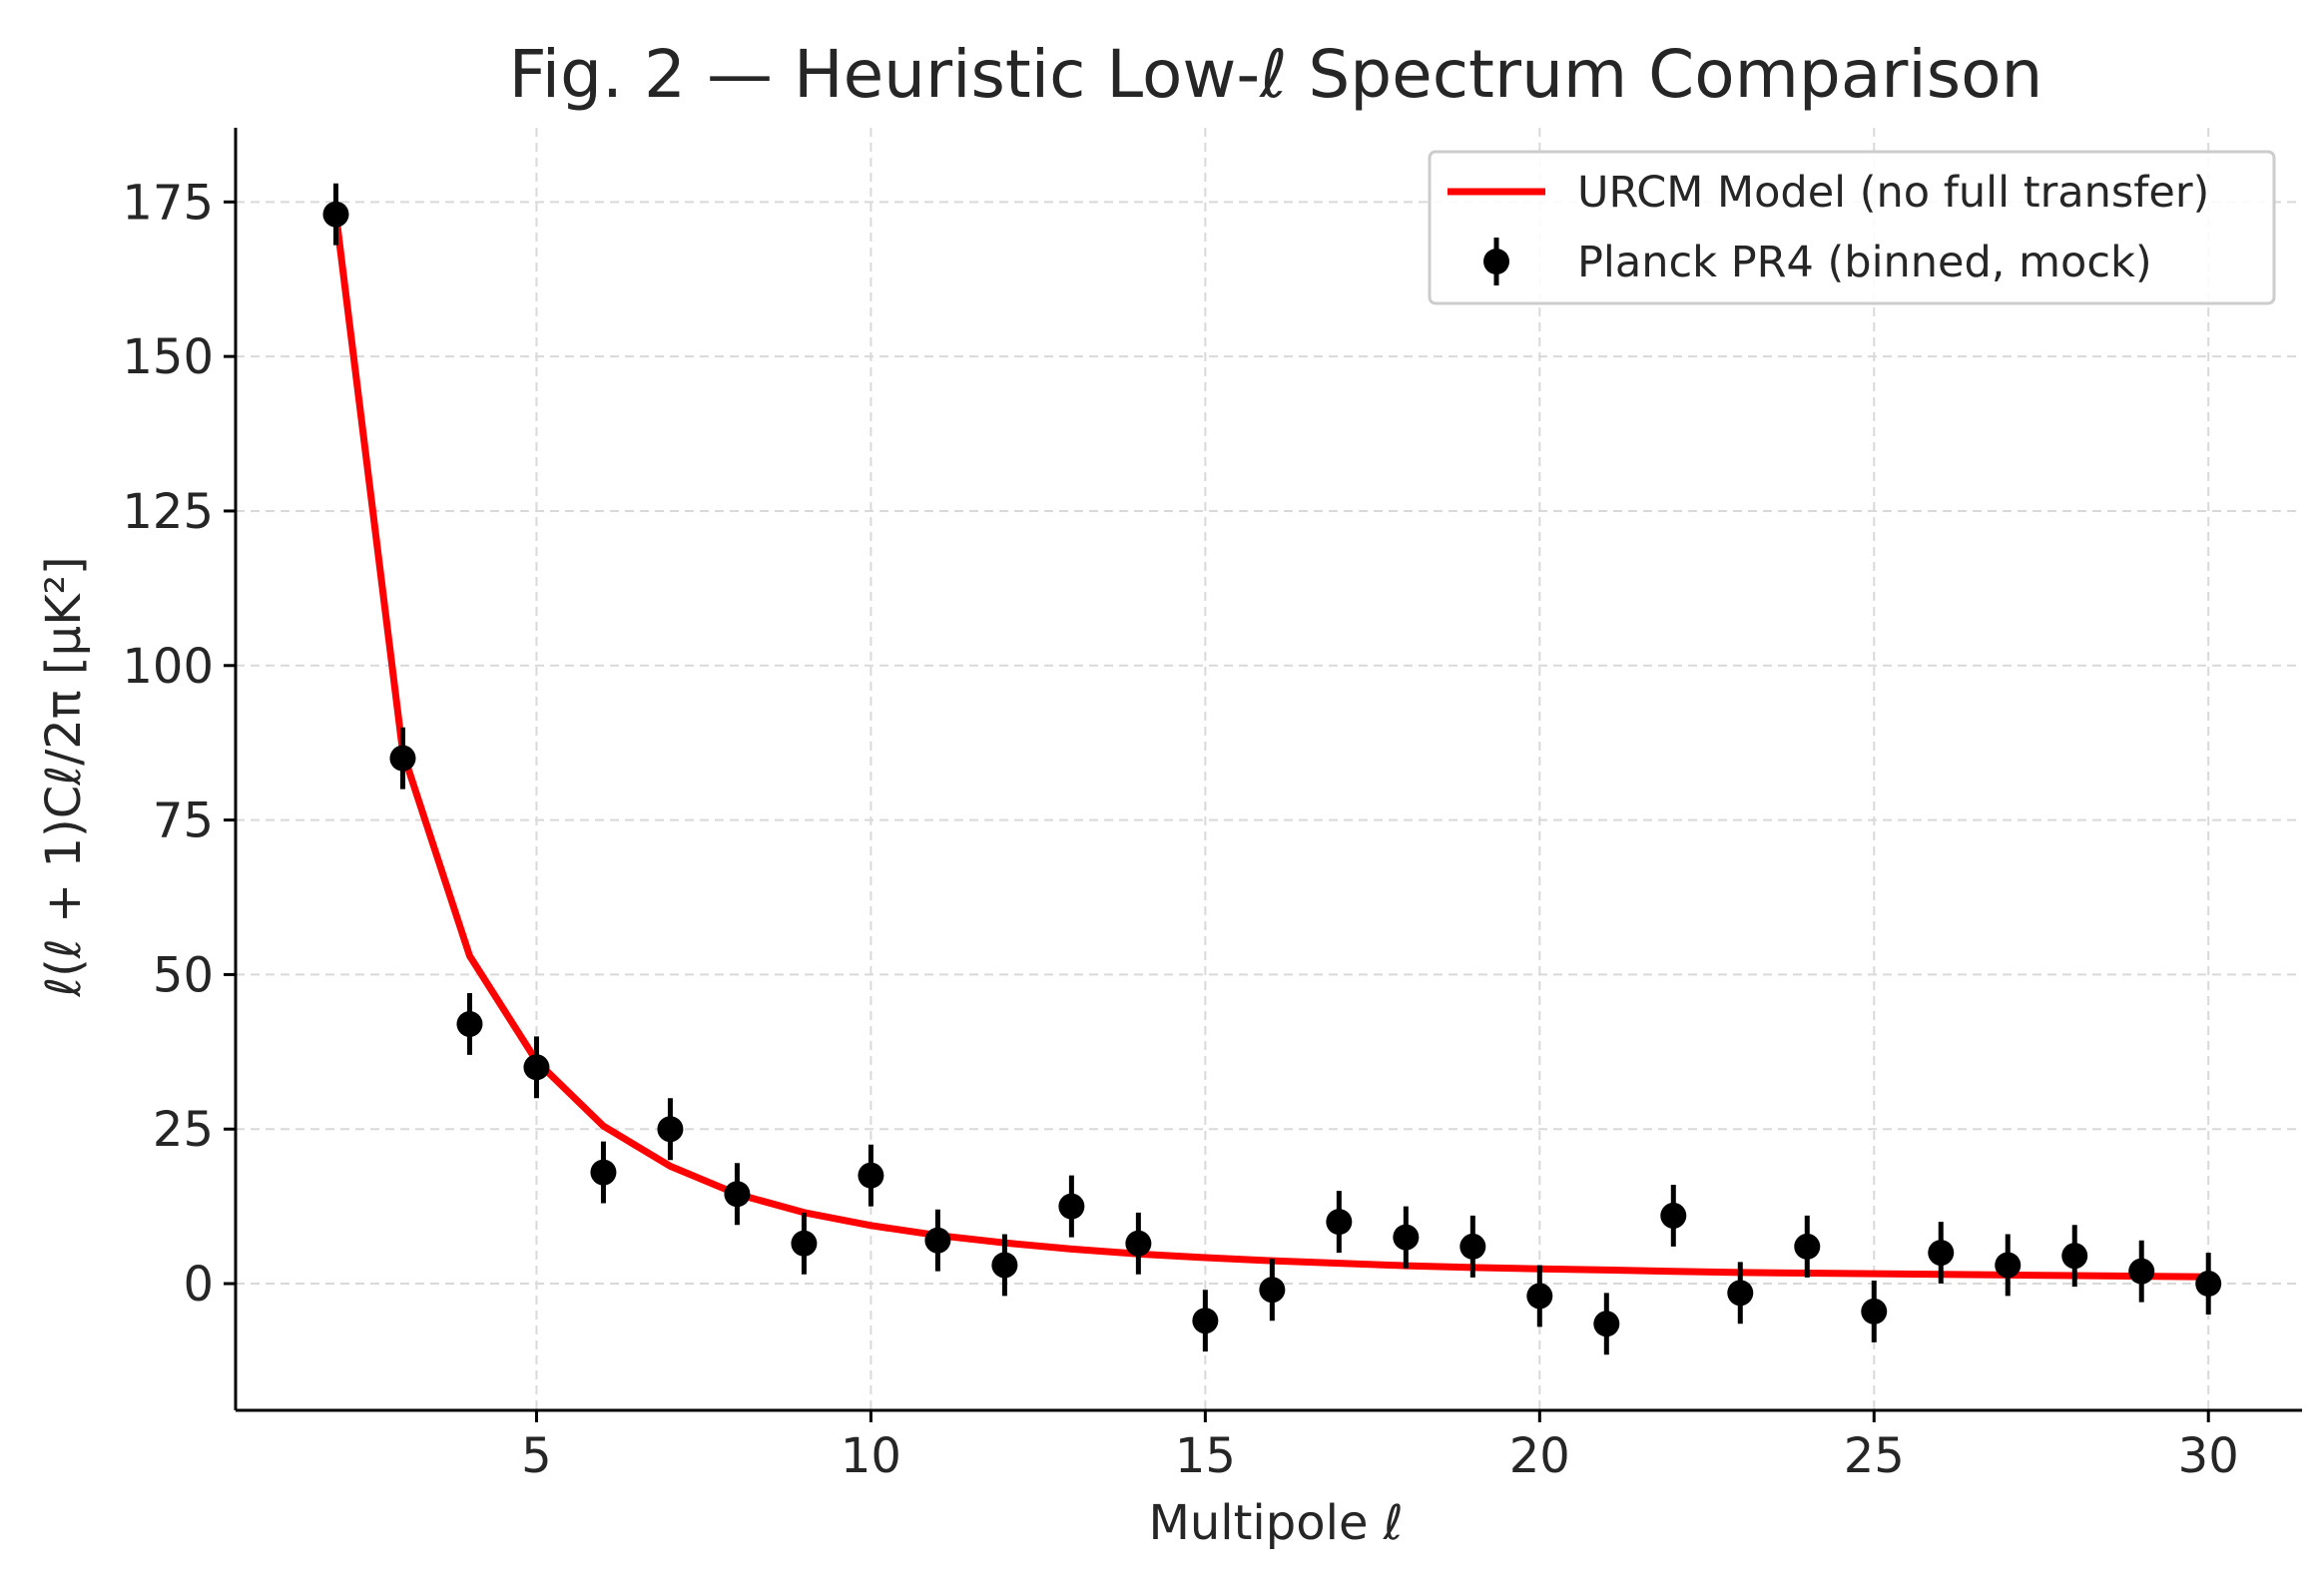 The image size is (2324, 1588). Describe the element at coordinates (1874, 1456) in the screenshot. I see `x-tick-label: 25` at that location.